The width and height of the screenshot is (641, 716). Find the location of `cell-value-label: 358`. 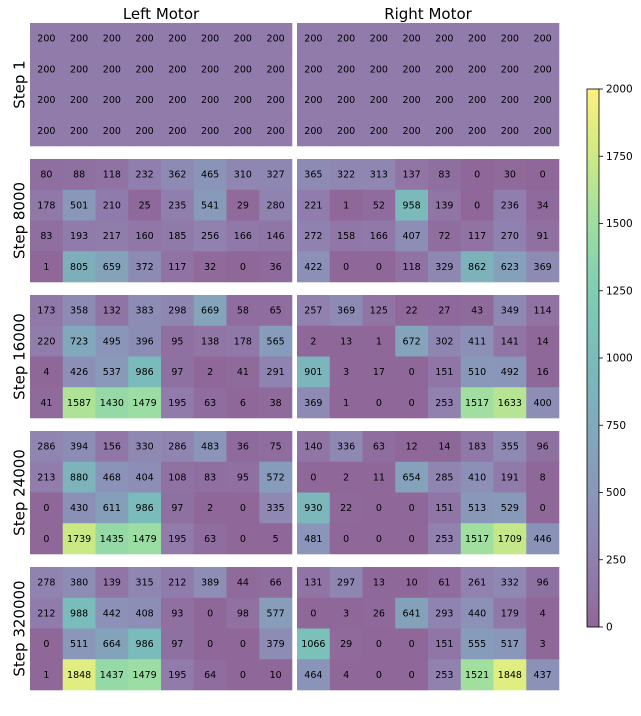

cell-value-label: 358 is located at coordinates (79, 311).